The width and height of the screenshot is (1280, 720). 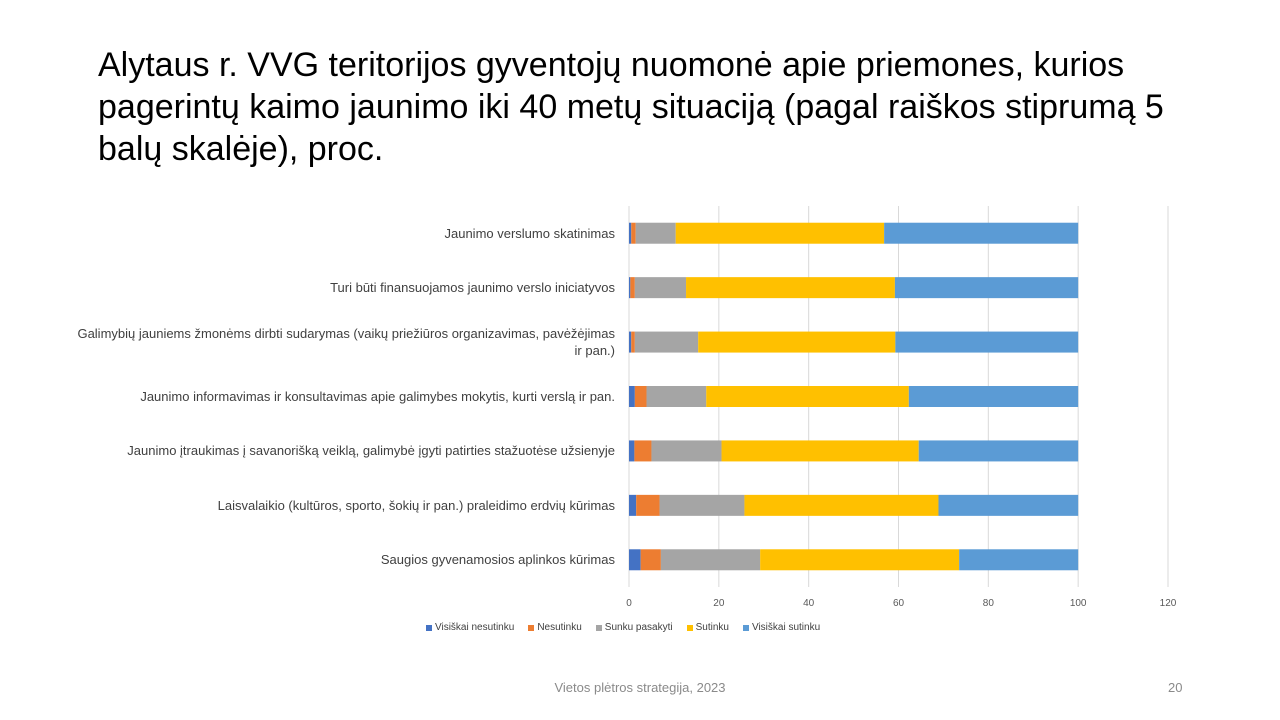 I want to click on legend-label: Sutinku, so click(x=712, y=627).